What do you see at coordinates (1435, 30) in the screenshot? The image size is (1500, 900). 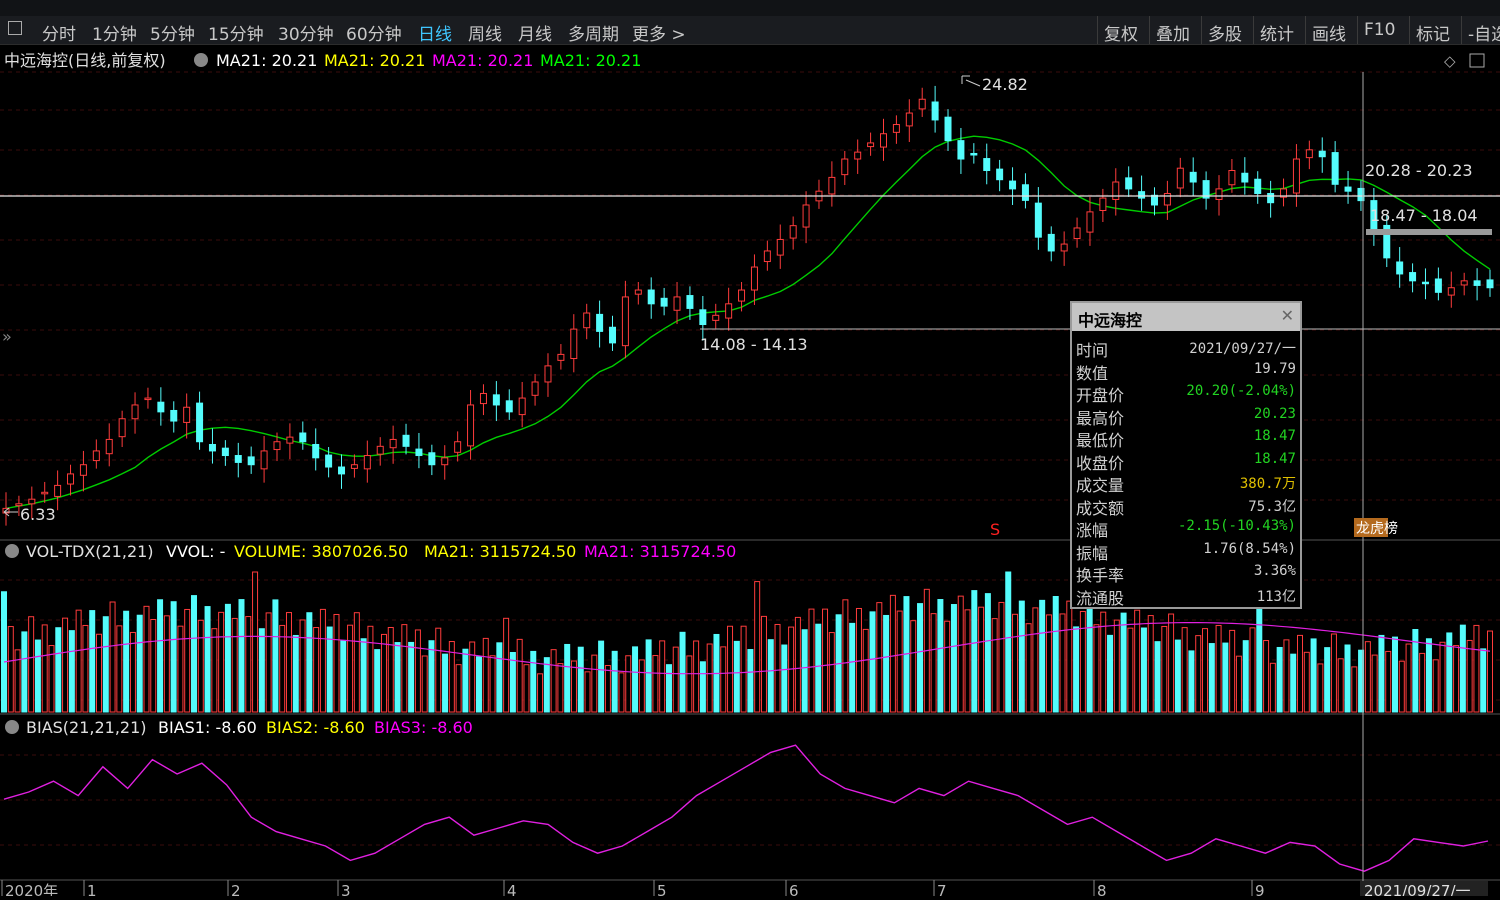 I see `toolbar-button-6: 标记` at bounding box center [1435, 30].